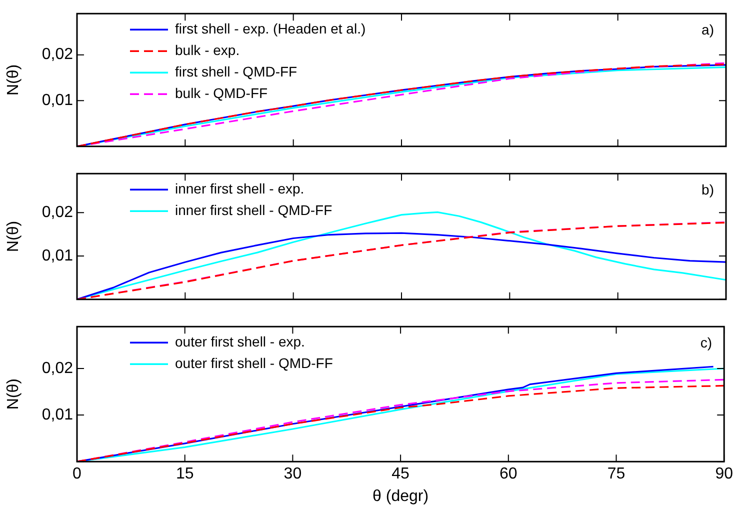 The height and width of the screenshot is (510, 736). What do you see at coordinates (77, 474) in the screenshot?
I see `x-tick-label: 0` at bounding box center [77, 474].